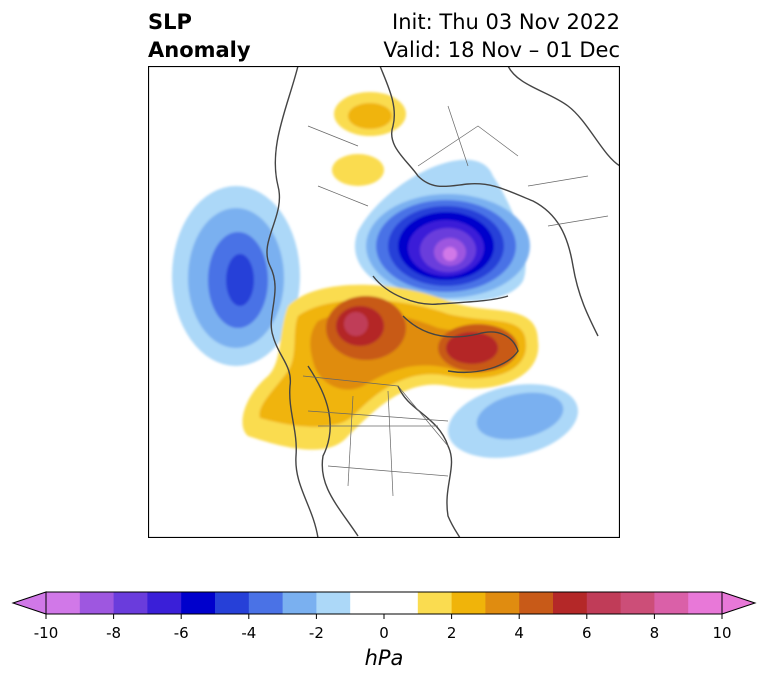 The height and width of the screenshot is (684, 768). I want to click on colorbar-tick-label: -8, so click(114, 633).